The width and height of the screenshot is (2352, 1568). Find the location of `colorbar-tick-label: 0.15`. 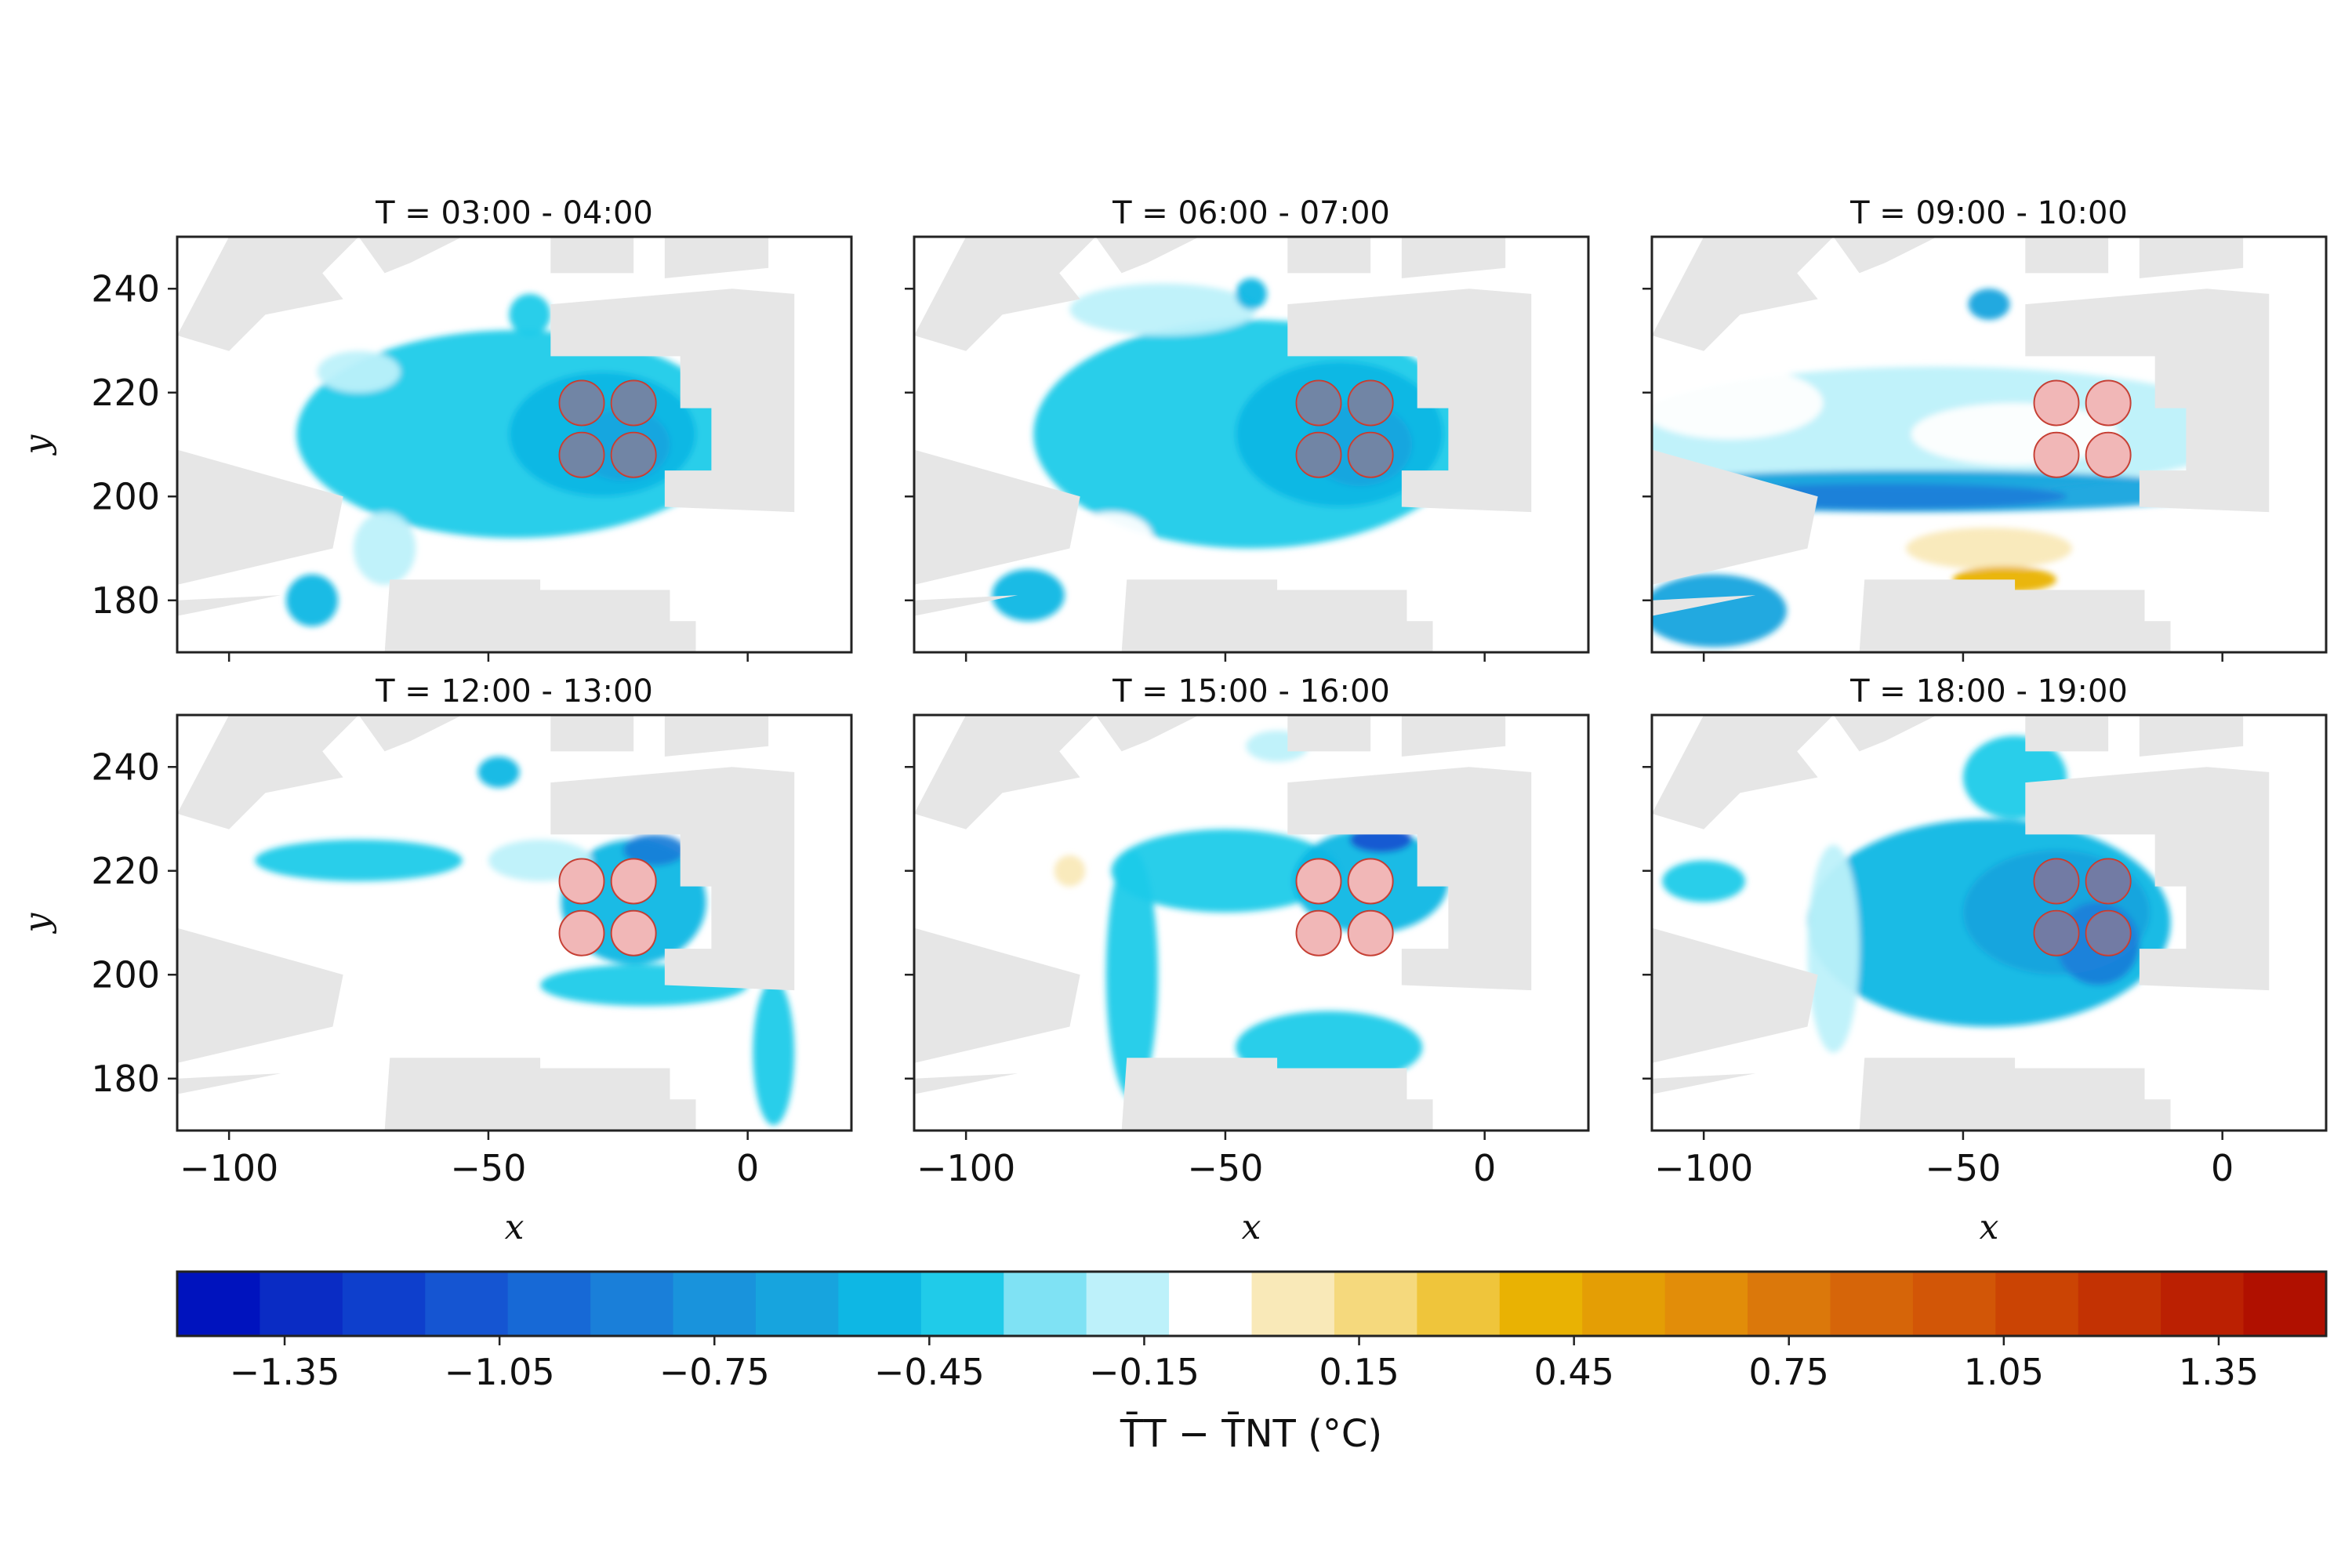

colorbar-tick-label: 0.15 is located at coordinates (1359, 1372).